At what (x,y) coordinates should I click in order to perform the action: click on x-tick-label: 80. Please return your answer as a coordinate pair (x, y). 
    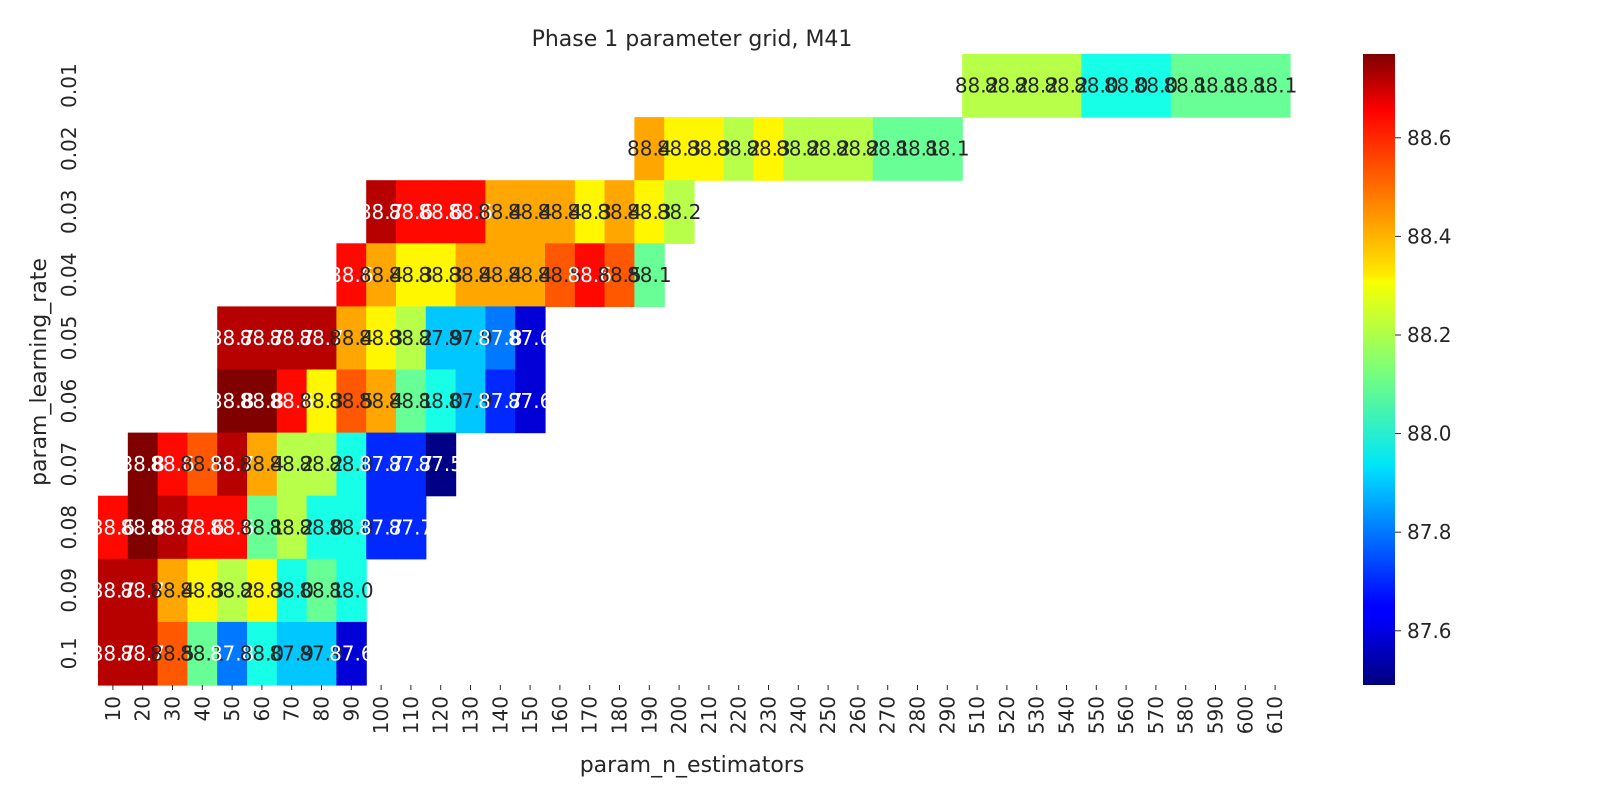
    Looking at the image, I should click on (322, 708).